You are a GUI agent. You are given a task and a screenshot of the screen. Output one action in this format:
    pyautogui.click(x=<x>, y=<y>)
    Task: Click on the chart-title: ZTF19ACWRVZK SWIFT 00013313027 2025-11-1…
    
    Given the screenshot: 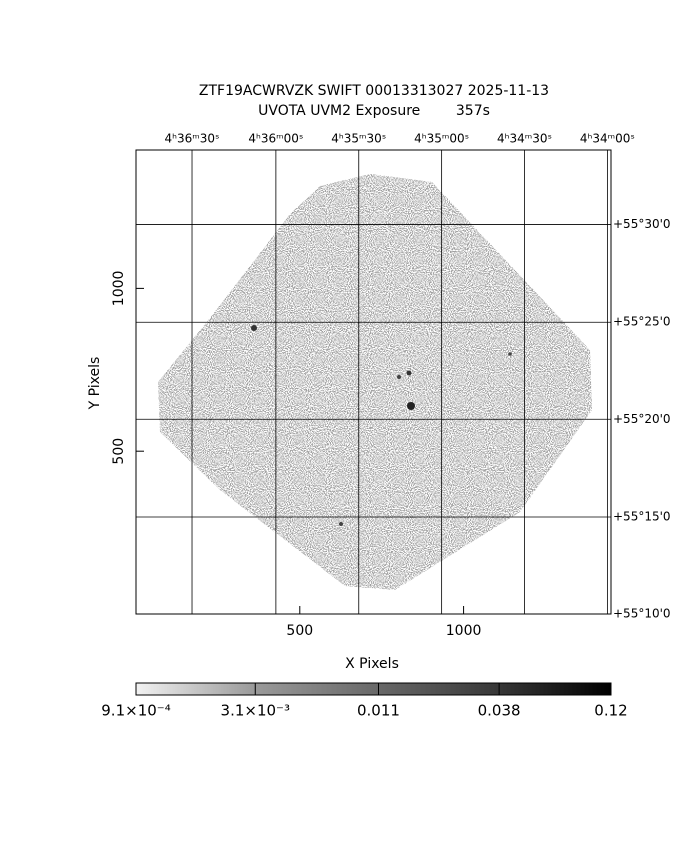 What is the action you would take?
    pyautogui.click(x=374, y=91)
    